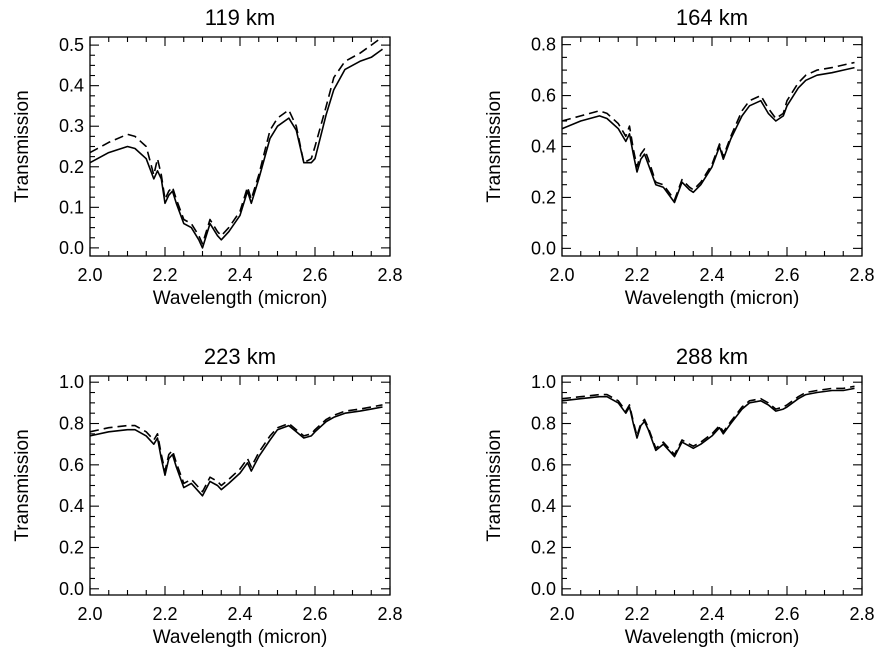 The height and width of the screenshot is (657, 887). What do you see at coordinates (240, 356) in the screenshot?
I see `panel-title: 223 km` at bounding box center [240, 356].